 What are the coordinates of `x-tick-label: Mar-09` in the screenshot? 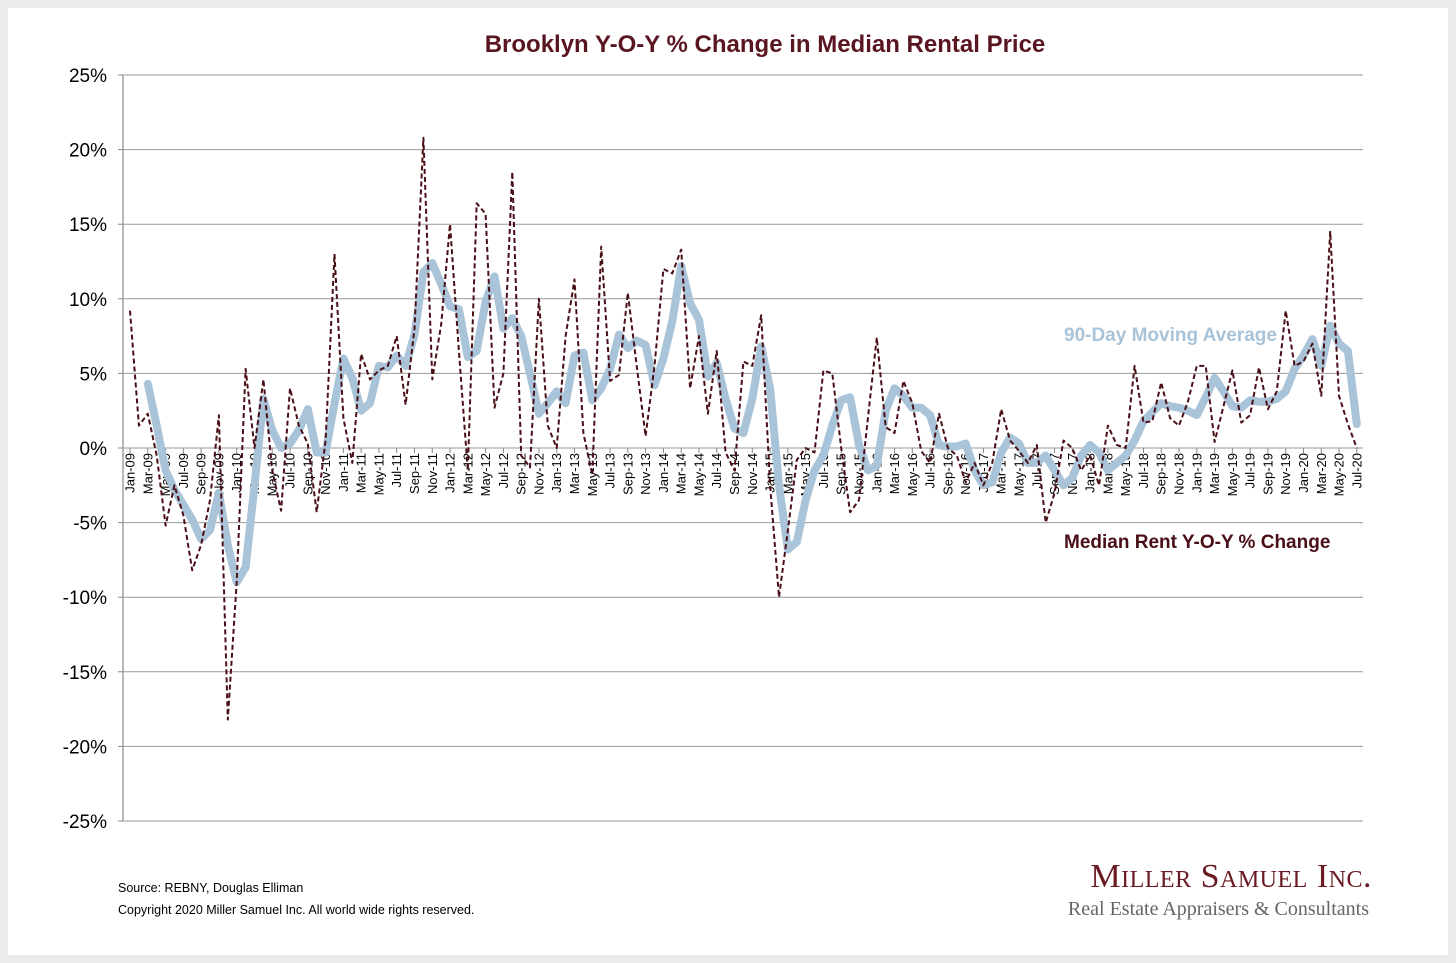 It's located at (147, 473).